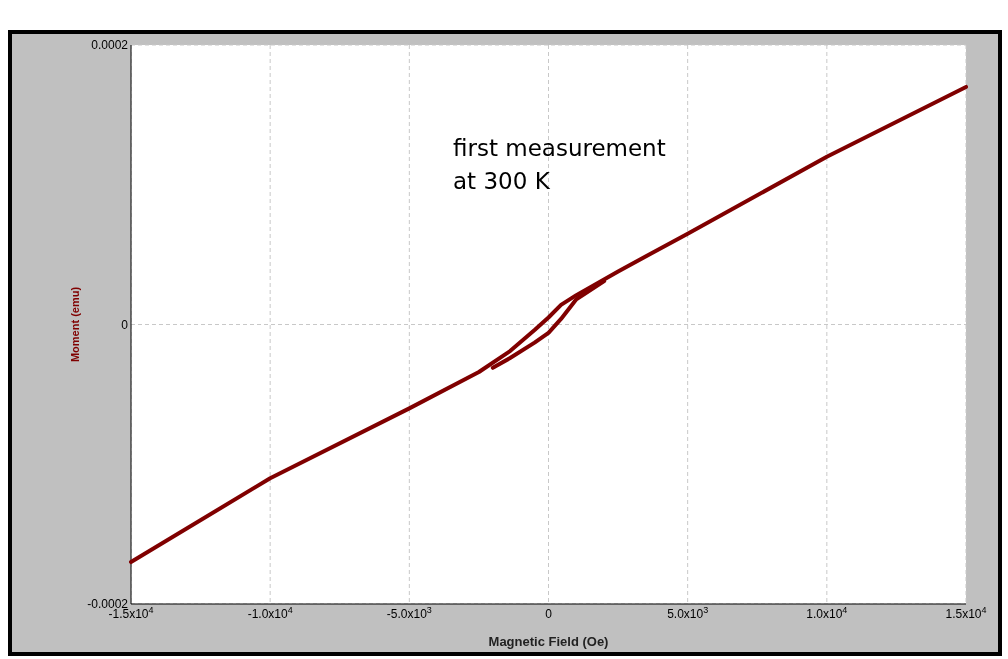 This screenshot has width=1008, height=659. Describe the element at coordinates (559, 164) in the screenshot. I see `annotation: first measurement at 300 K` at that location.